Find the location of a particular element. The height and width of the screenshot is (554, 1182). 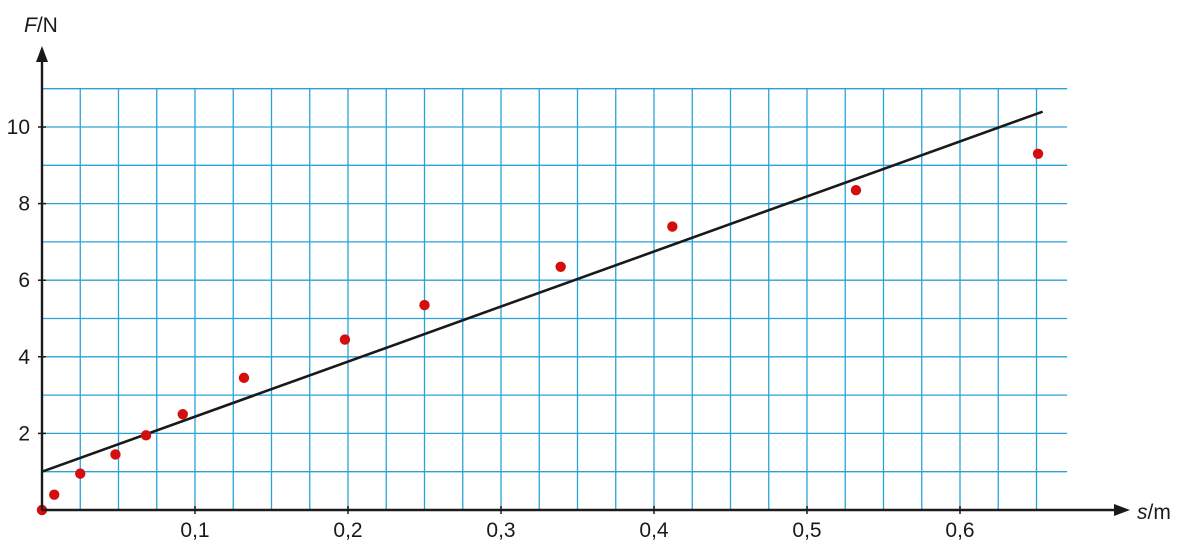

y-axis-arrow-icon is located at coordinates (42, 54).